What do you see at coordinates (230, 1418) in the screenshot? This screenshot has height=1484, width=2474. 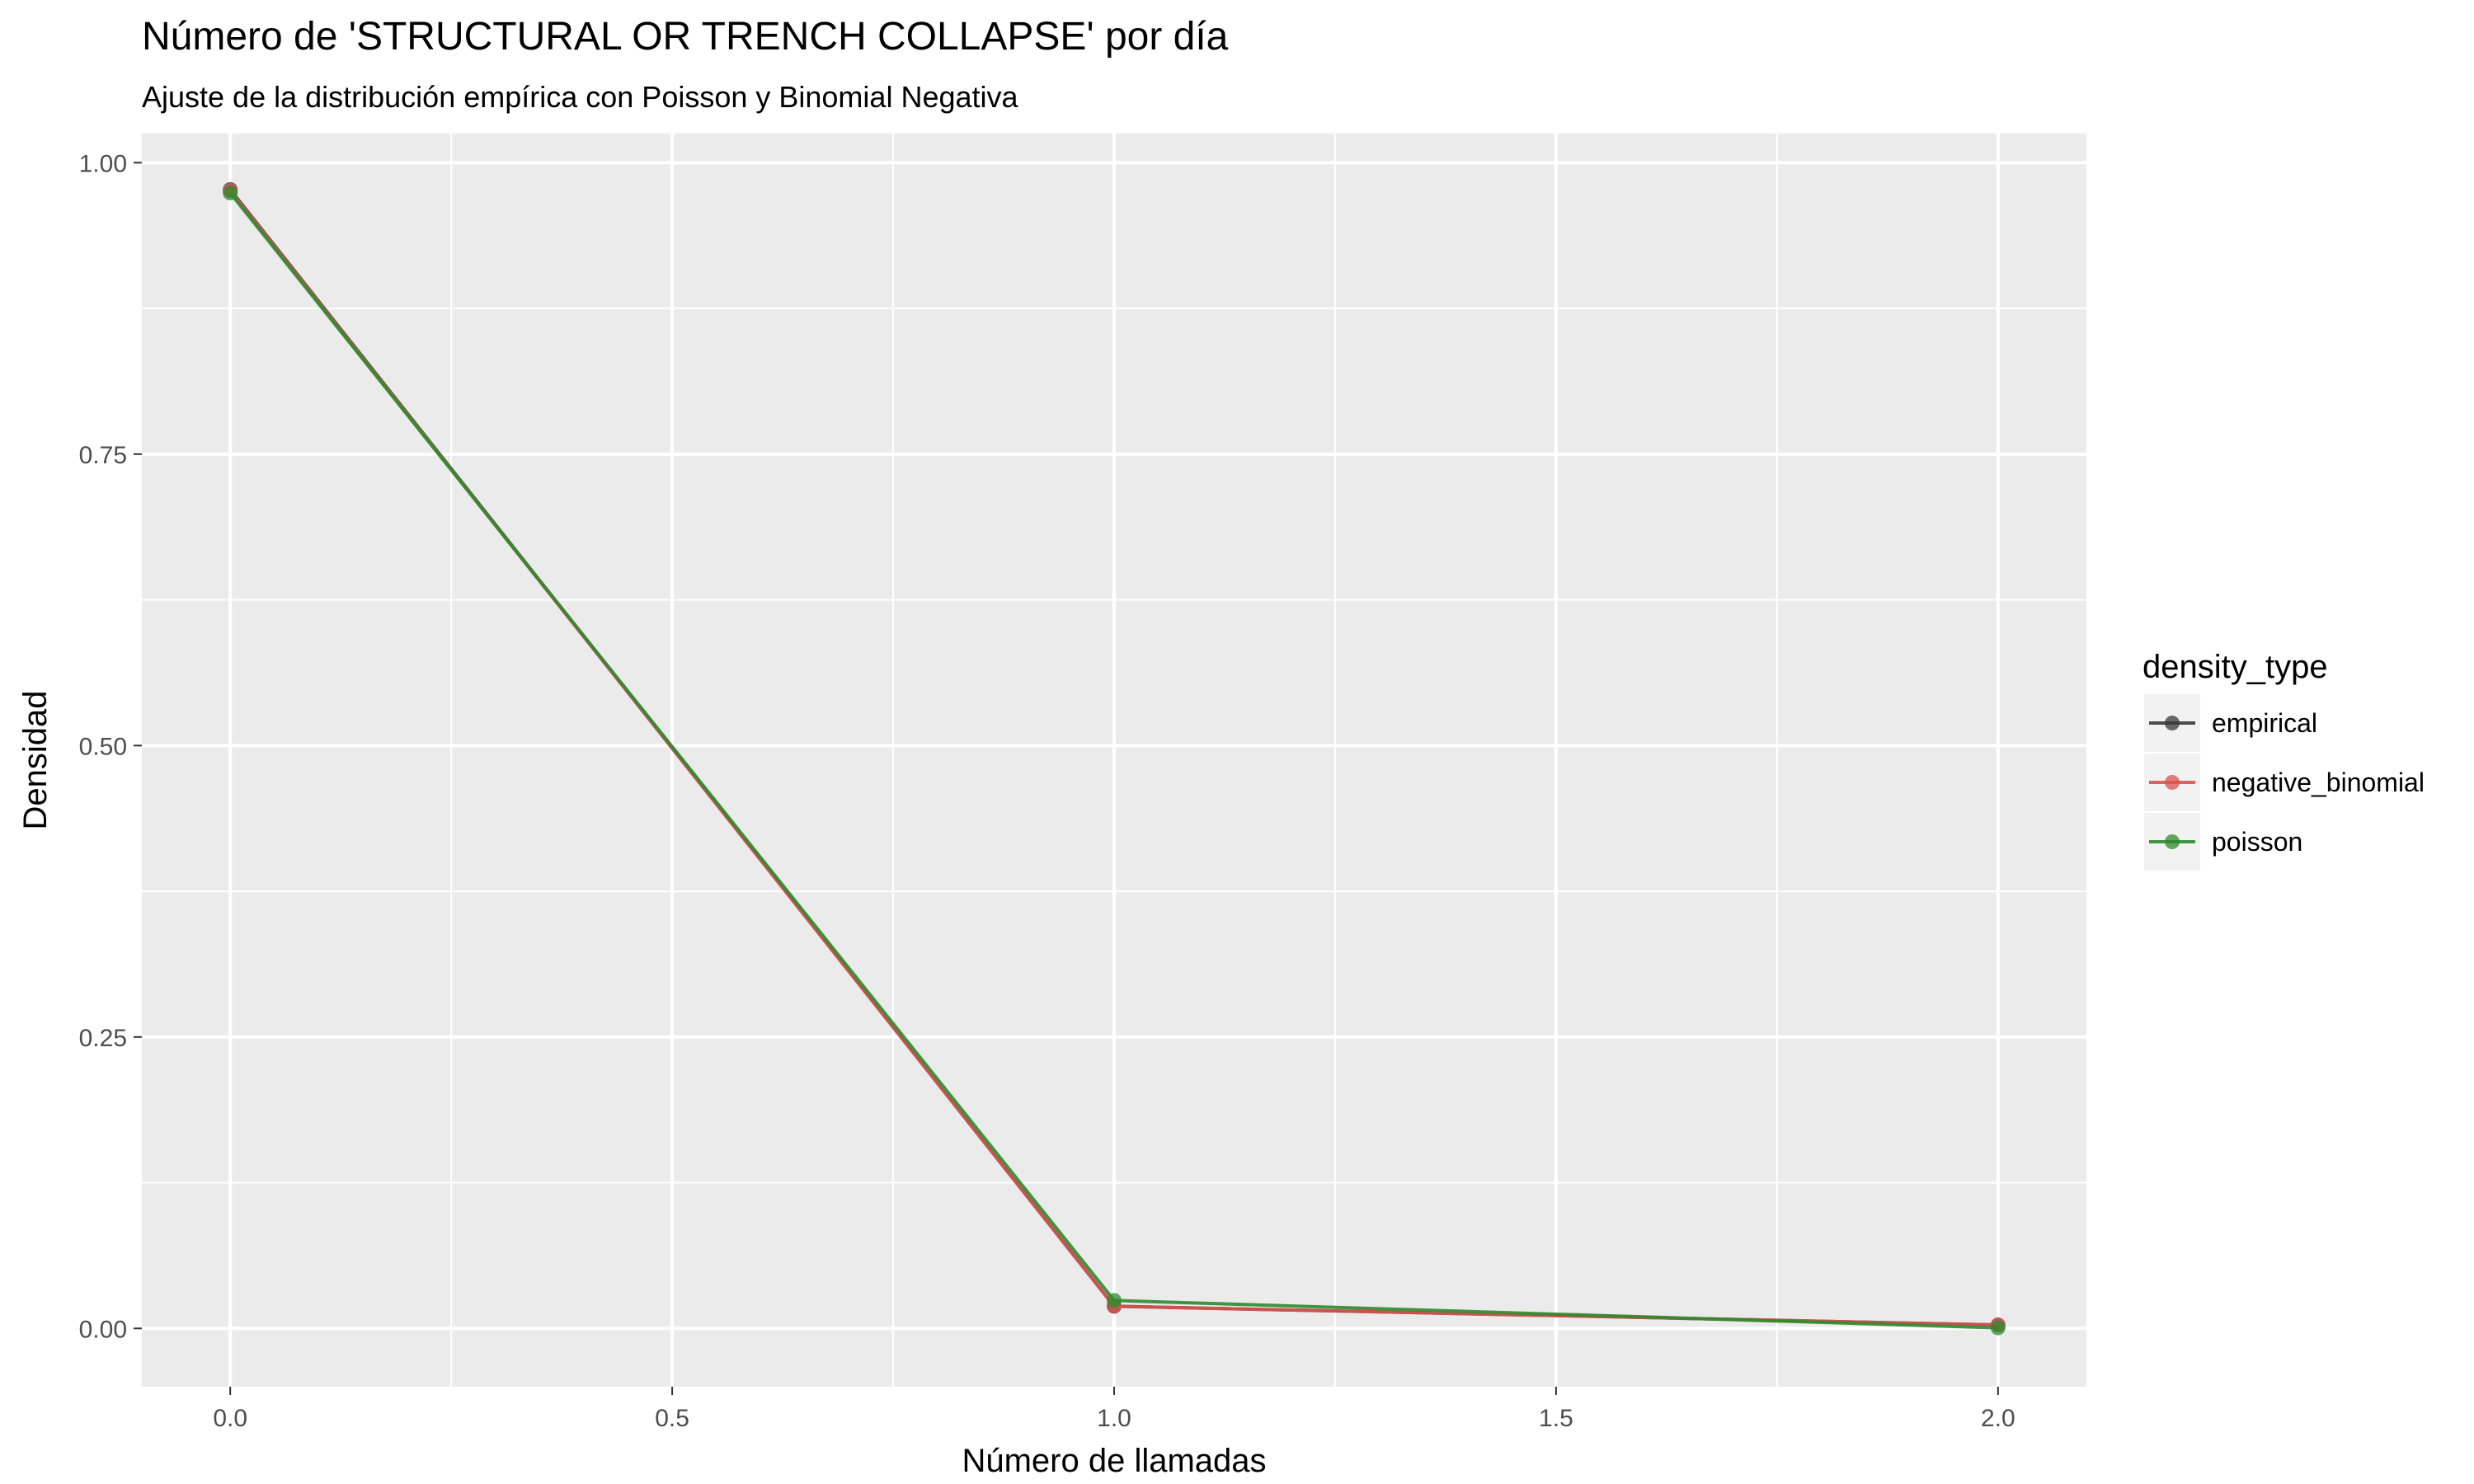 I see `x-tick-label: 0.0` at bounding box center [230, 1418].